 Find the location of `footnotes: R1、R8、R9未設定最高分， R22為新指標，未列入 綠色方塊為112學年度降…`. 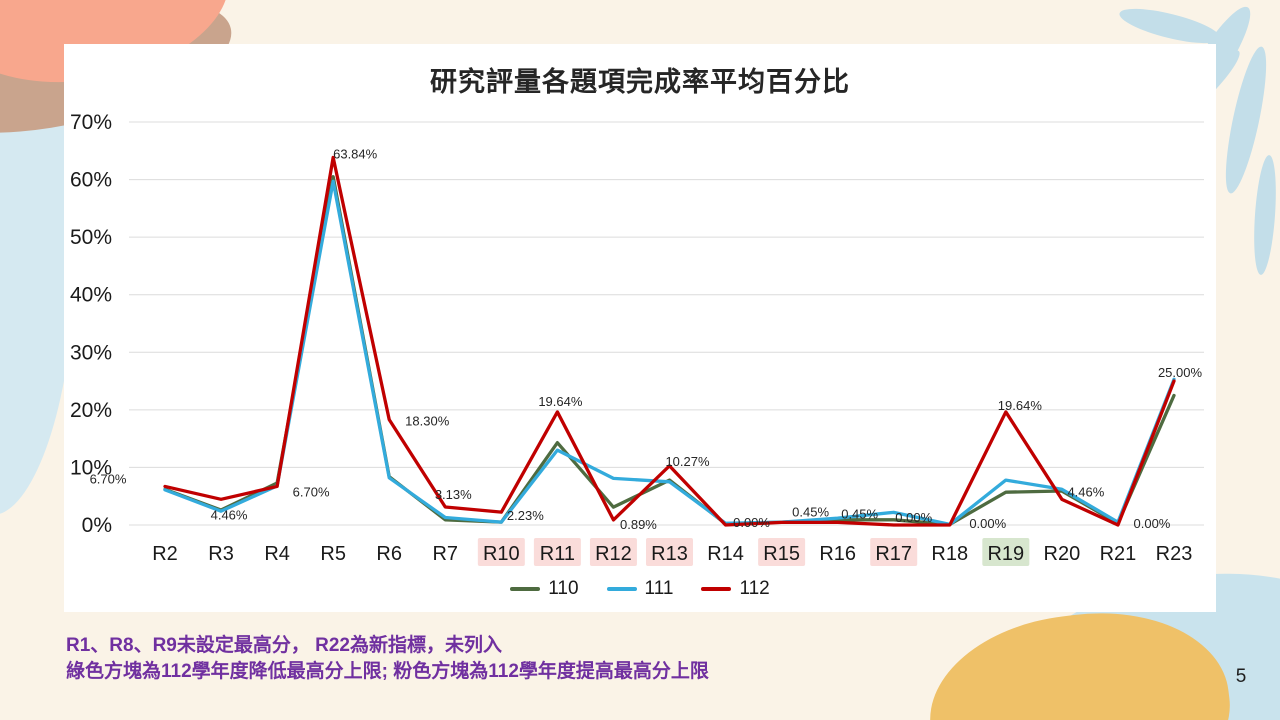

footnotes: R1、R8、R9未設定最高分， R22為新指標，未列入 綠色方塊為112學年度降… is located at coordinates (536, 659).